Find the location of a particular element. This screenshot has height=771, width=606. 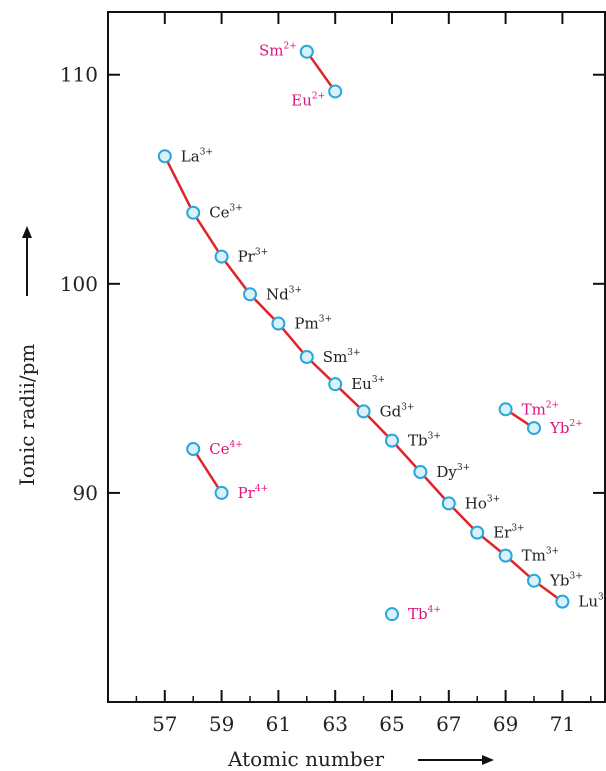

data-point-ce-4plus is located at coordinates (193, 449).